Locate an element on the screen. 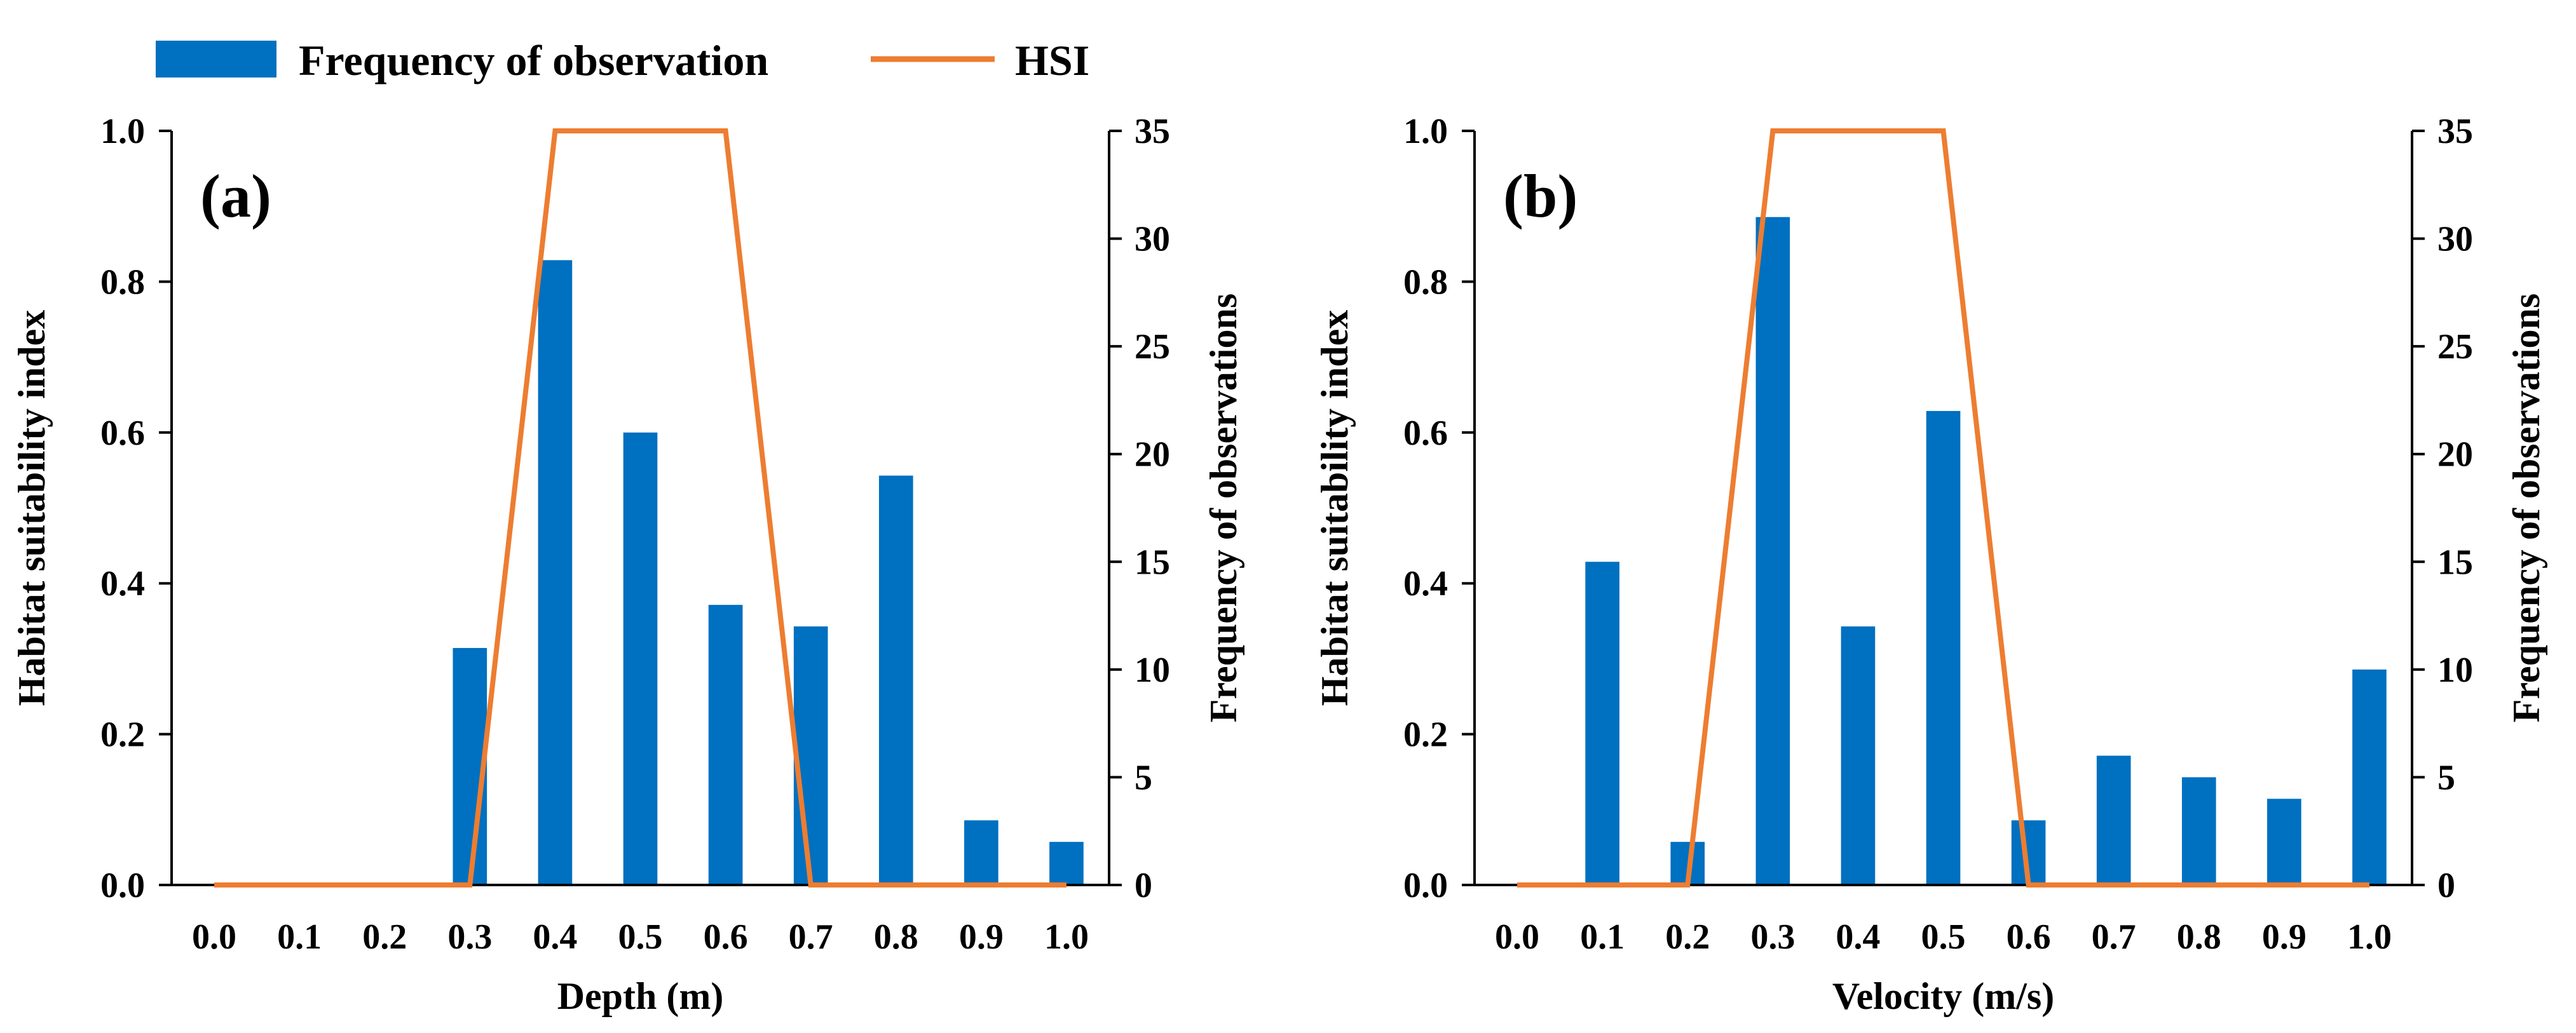 Image resolution: width=2576 pixels, height=1033 pixels. legend-bar-swatch is located at coordinates (216, 60).